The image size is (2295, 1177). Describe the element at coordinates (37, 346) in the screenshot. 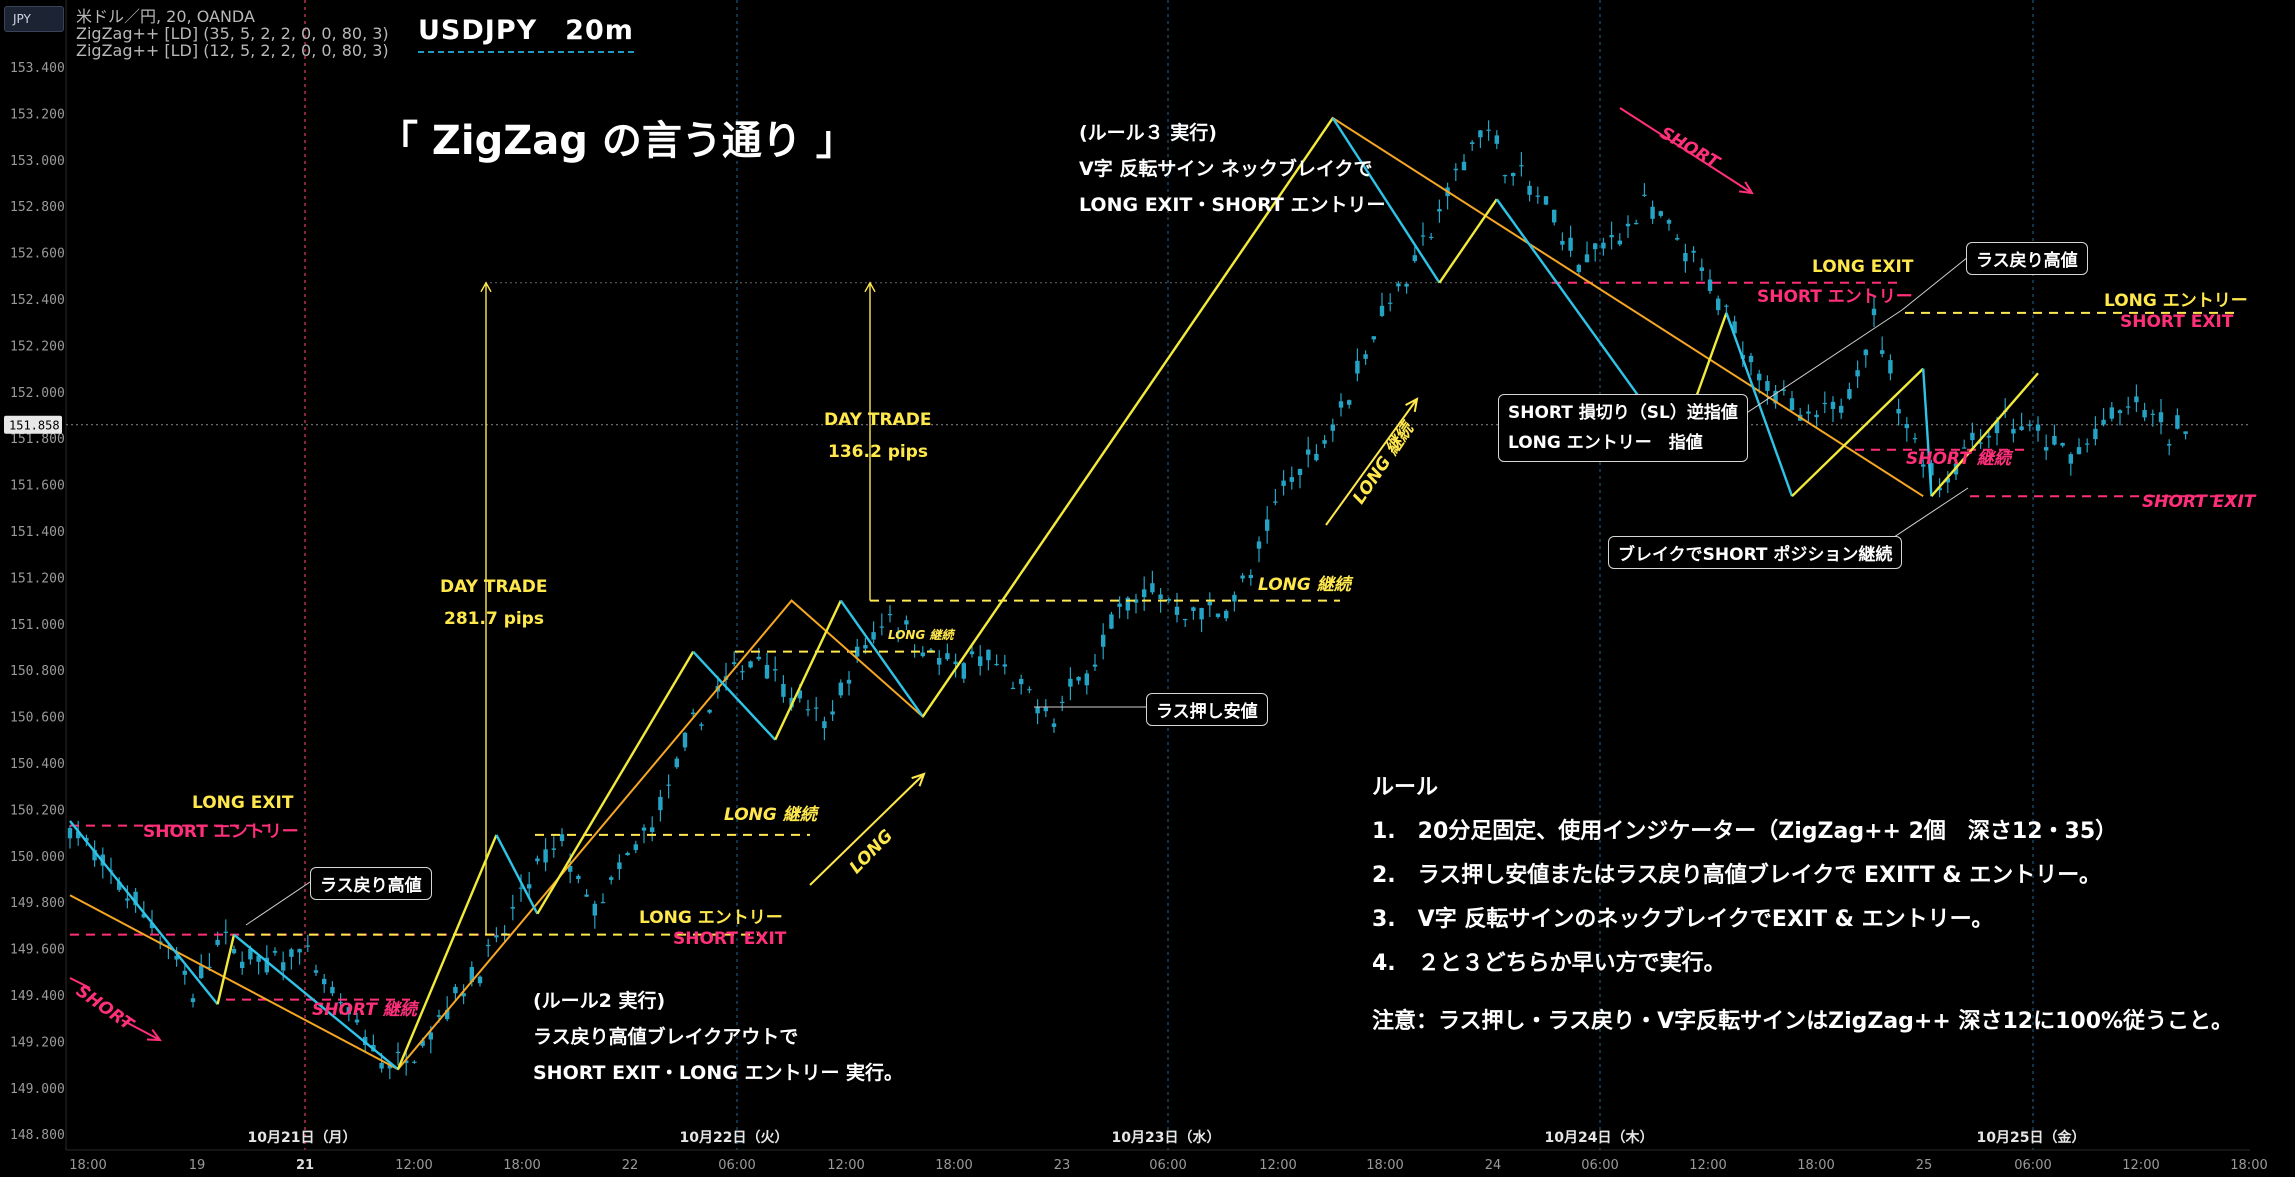

I see `y-tick-label: 152.200` at that location.